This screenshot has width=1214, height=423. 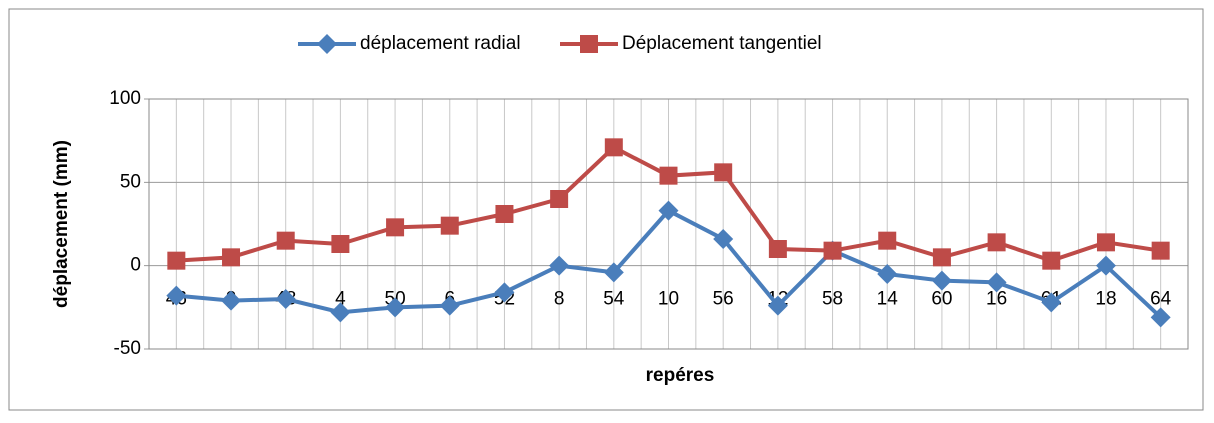 I want to click on x-tick-label: 10, so click(x=668, y=299).